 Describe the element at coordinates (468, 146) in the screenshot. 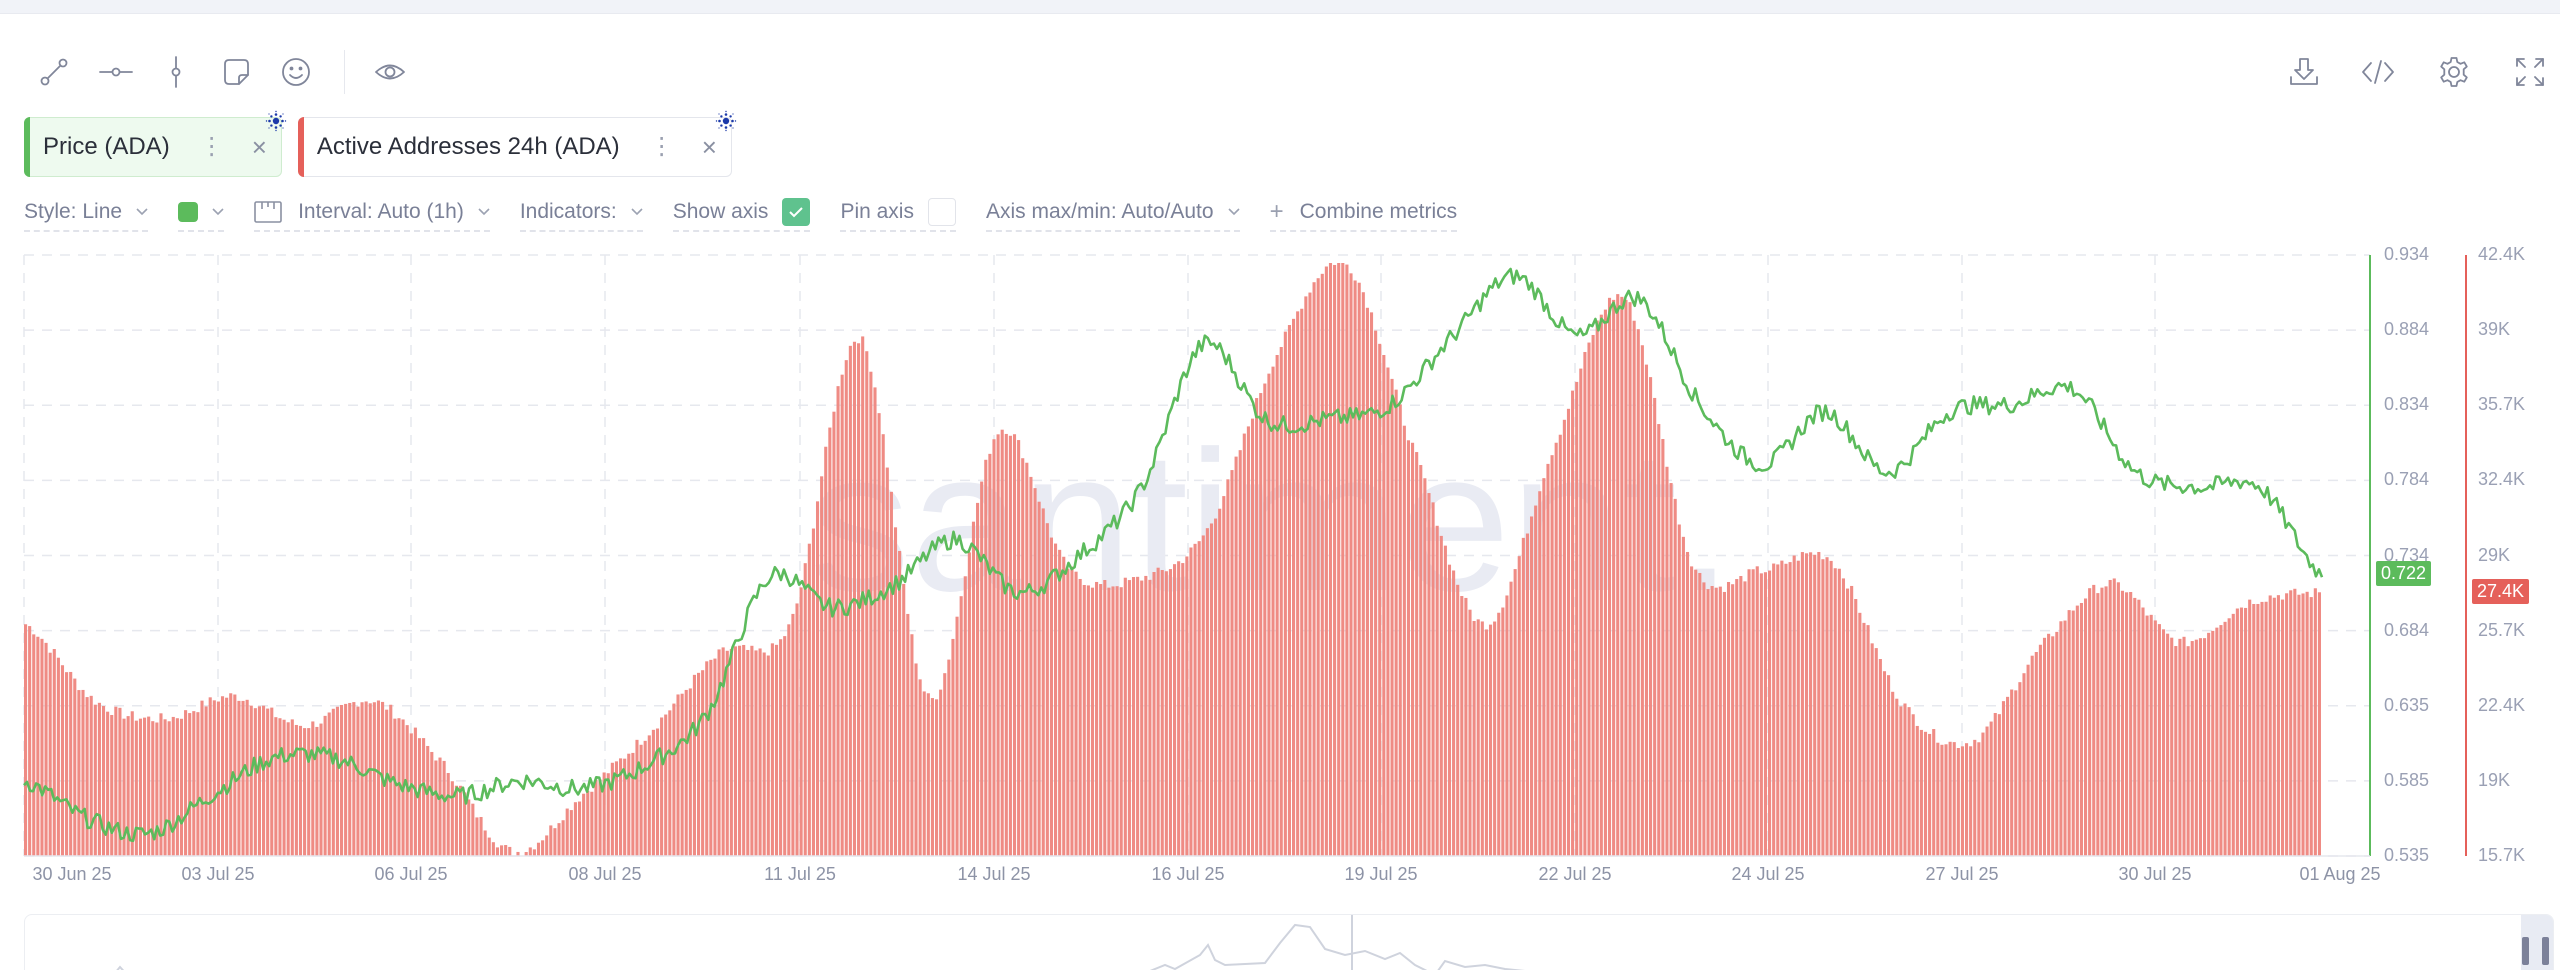

I see `metric-label: Active Addresses 24h (ADA)` at that location.